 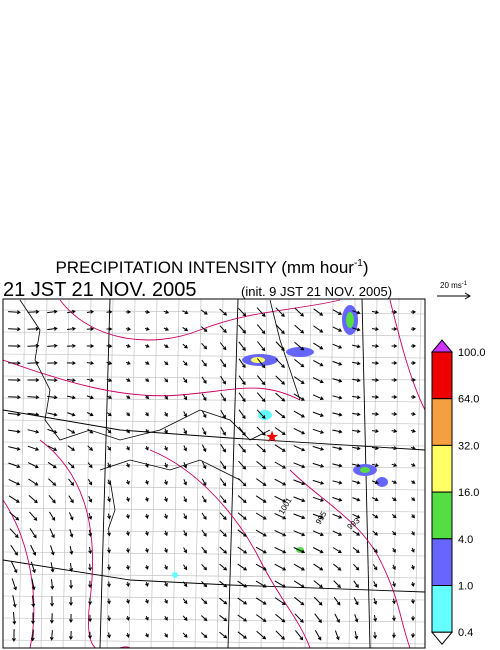 What do you see at coordinates (442, 468) in the screenshot?
I see `colorbar-segment` at bounding box center [442, 468].